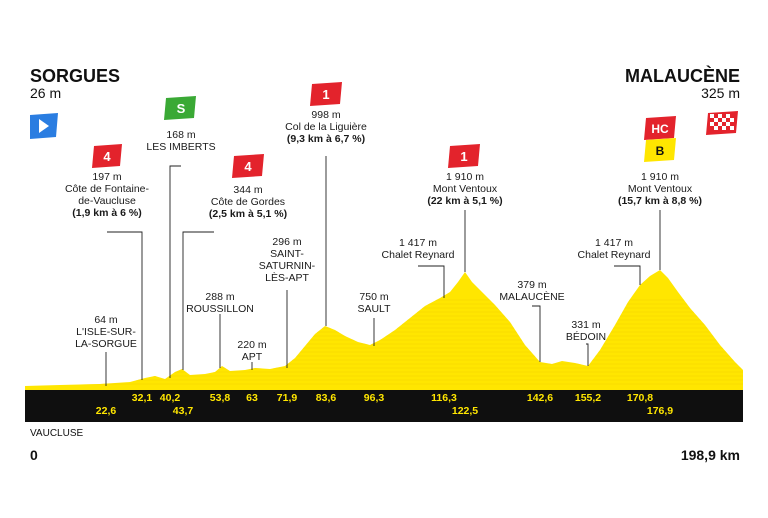 This screenshot has width=768, height=518. I want to click on km-marker-bedoin: 155,2, so click(588, 398).